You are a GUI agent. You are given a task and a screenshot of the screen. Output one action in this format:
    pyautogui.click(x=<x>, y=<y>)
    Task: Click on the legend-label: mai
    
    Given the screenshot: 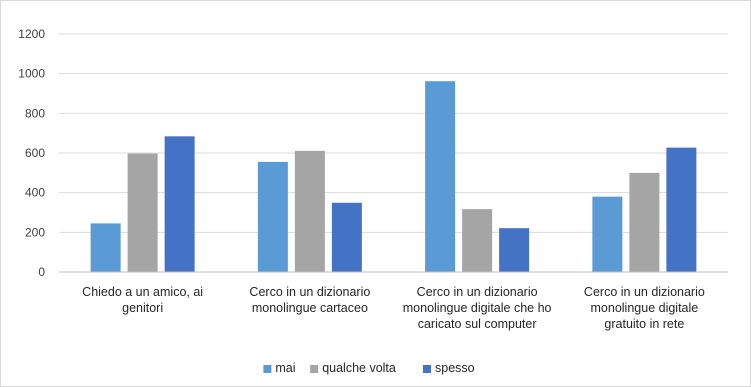 What is the action you would take?
    pyautogui.click(x=285, y=368)
    